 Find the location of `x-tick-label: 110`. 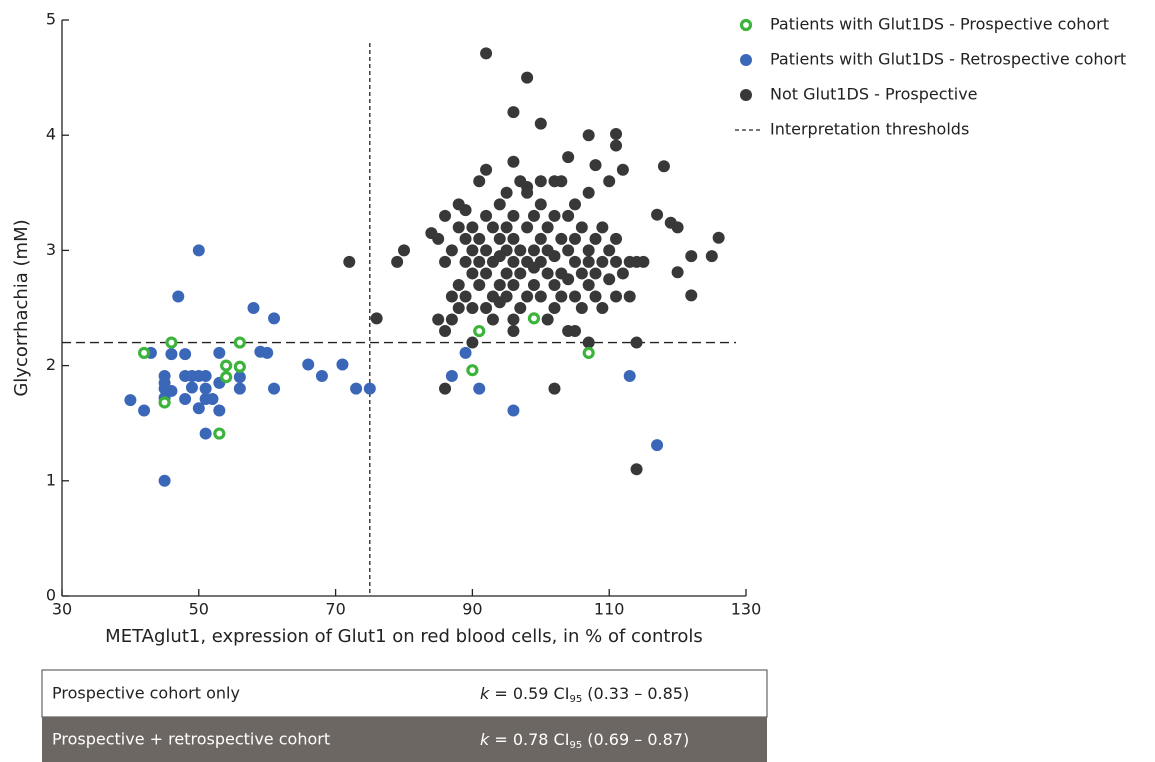

x-tick-label: 110 is located at coordinates (609, 609).